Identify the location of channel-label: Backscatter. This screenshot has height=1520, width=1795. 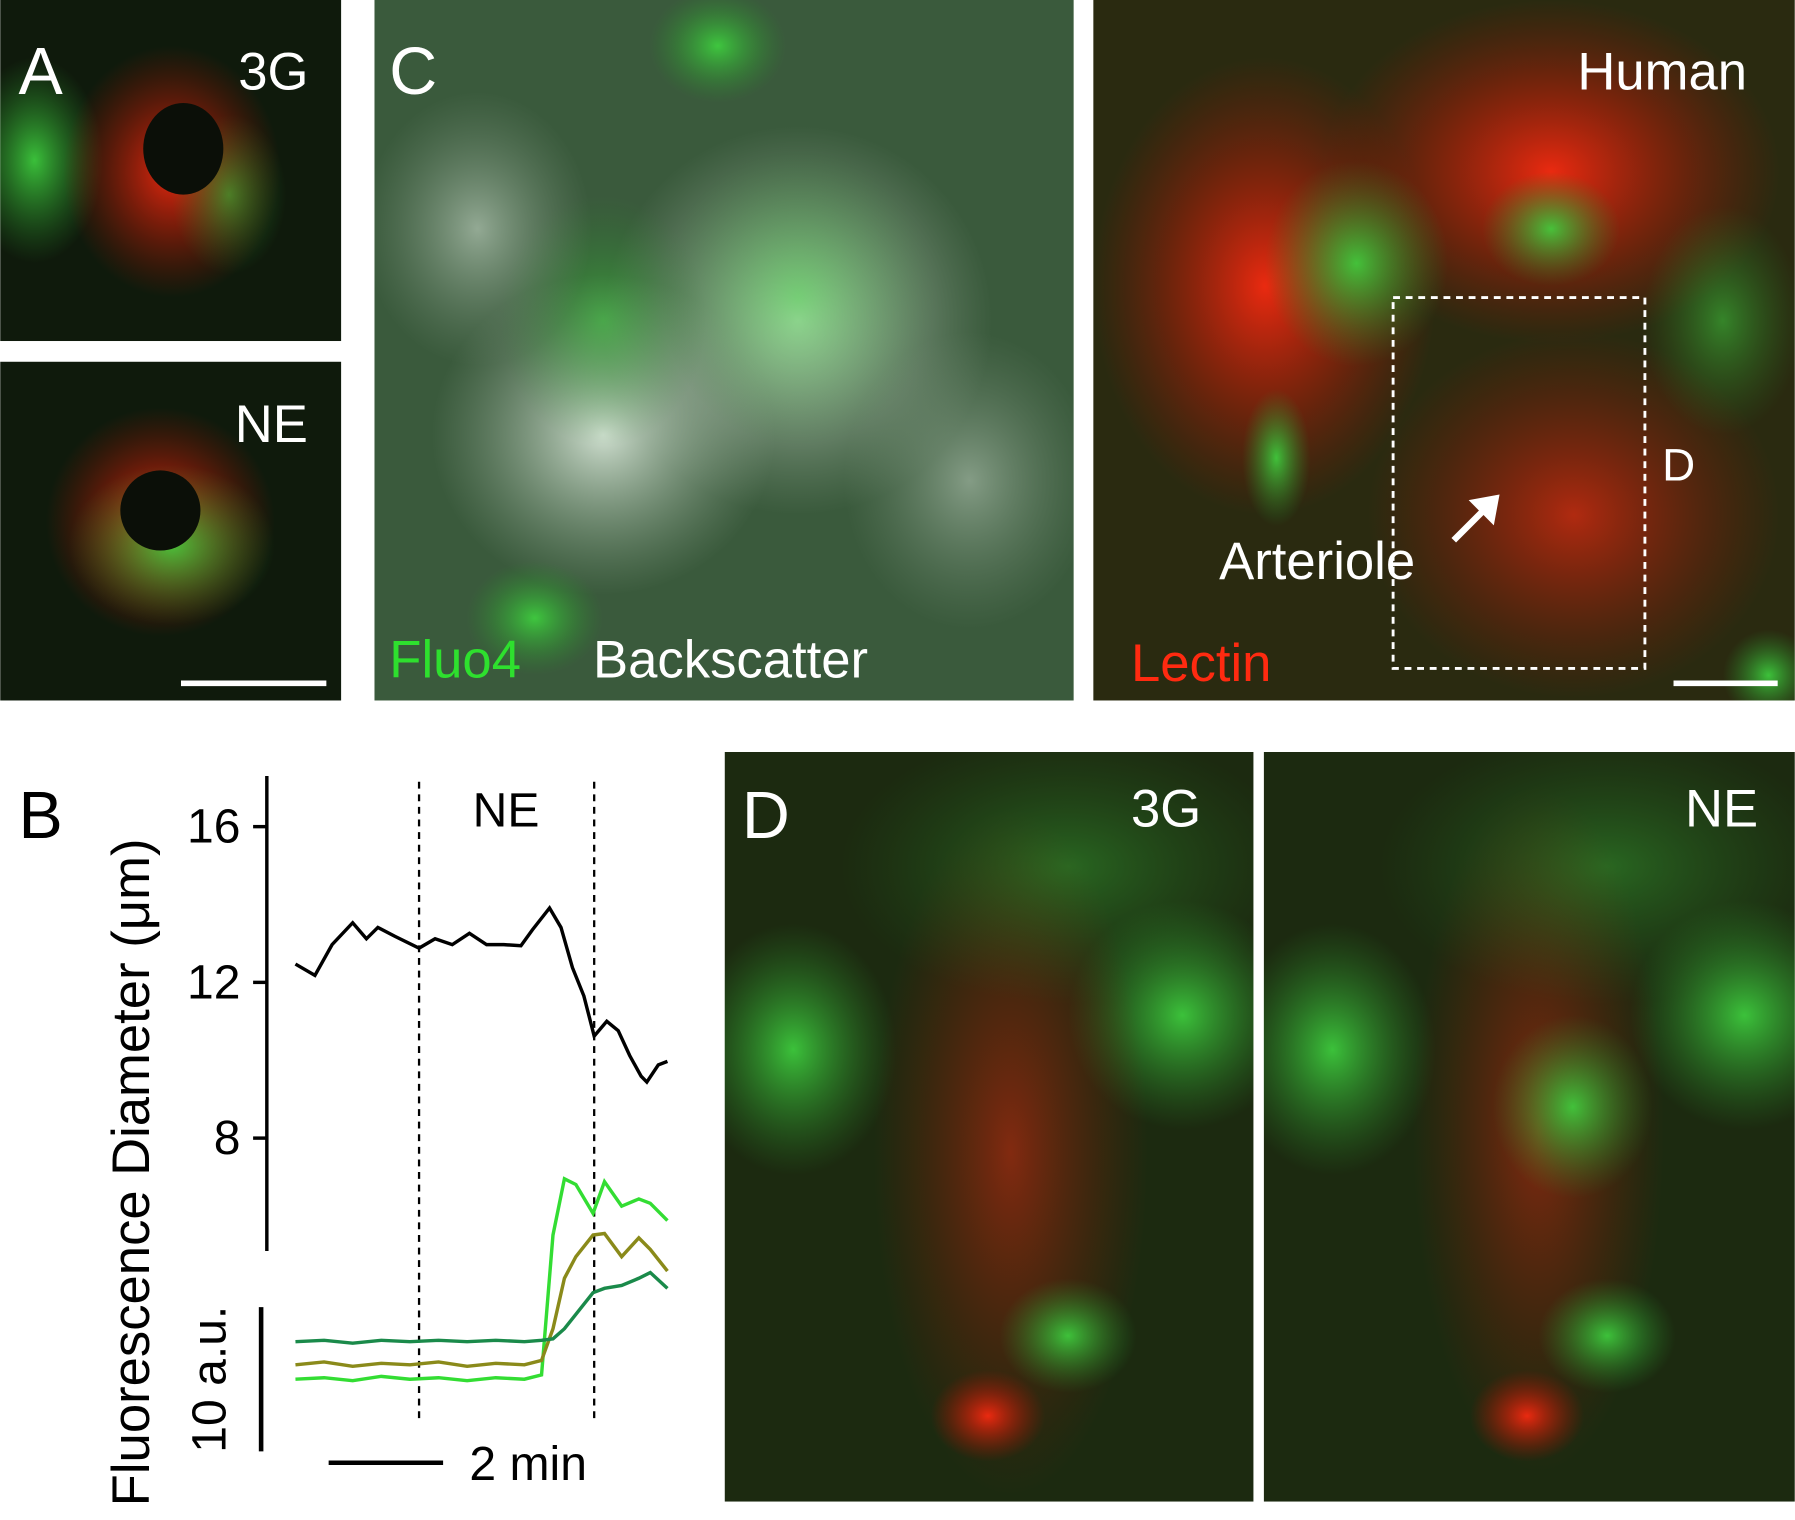
(730, 660).